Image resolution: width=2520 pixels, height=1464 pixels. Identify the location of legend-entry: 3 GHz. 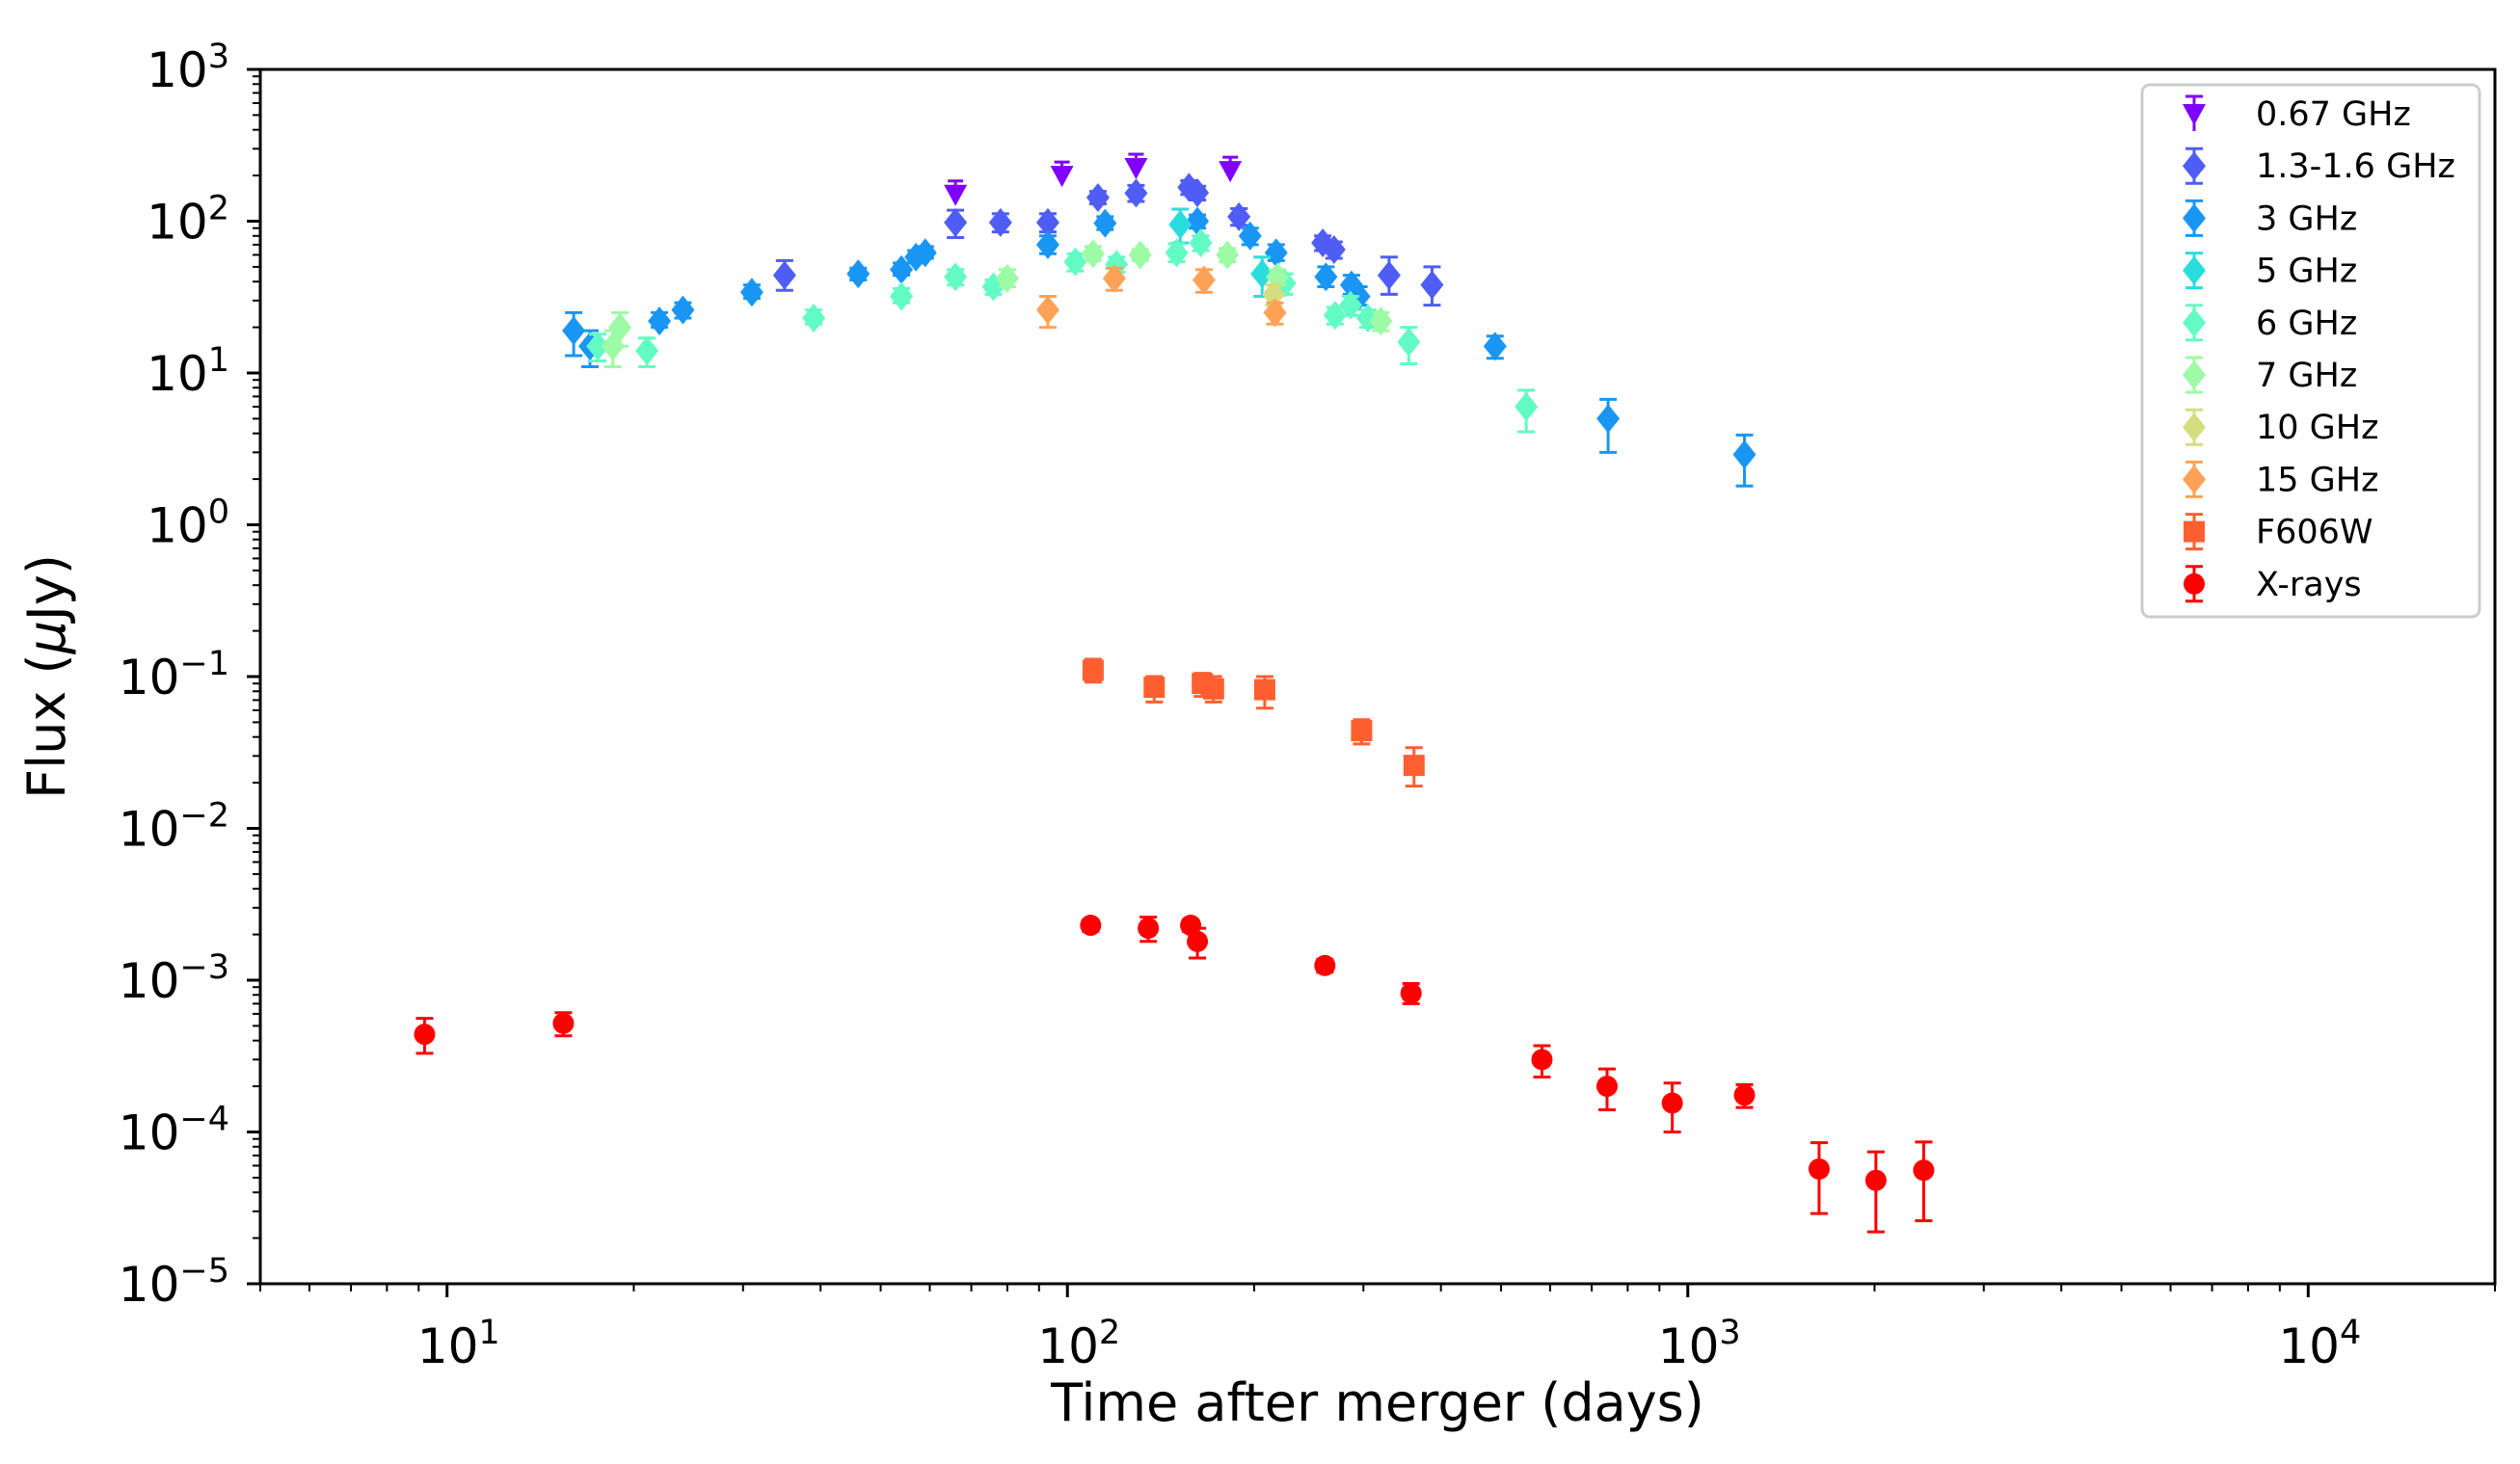
(2270, 218).